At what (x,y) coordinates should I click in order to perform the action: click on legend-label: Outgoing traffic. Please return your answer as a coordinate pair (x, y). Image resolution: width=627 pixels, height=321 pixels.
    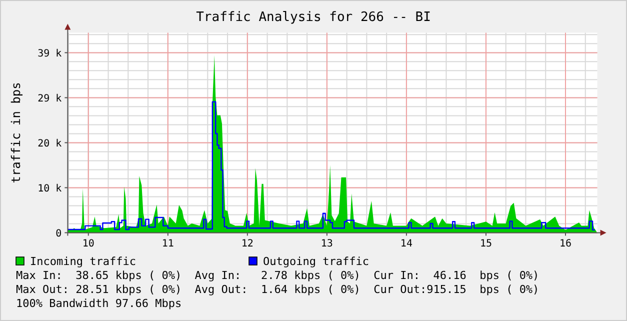
    Looking at the image, I should click on (316, 261).